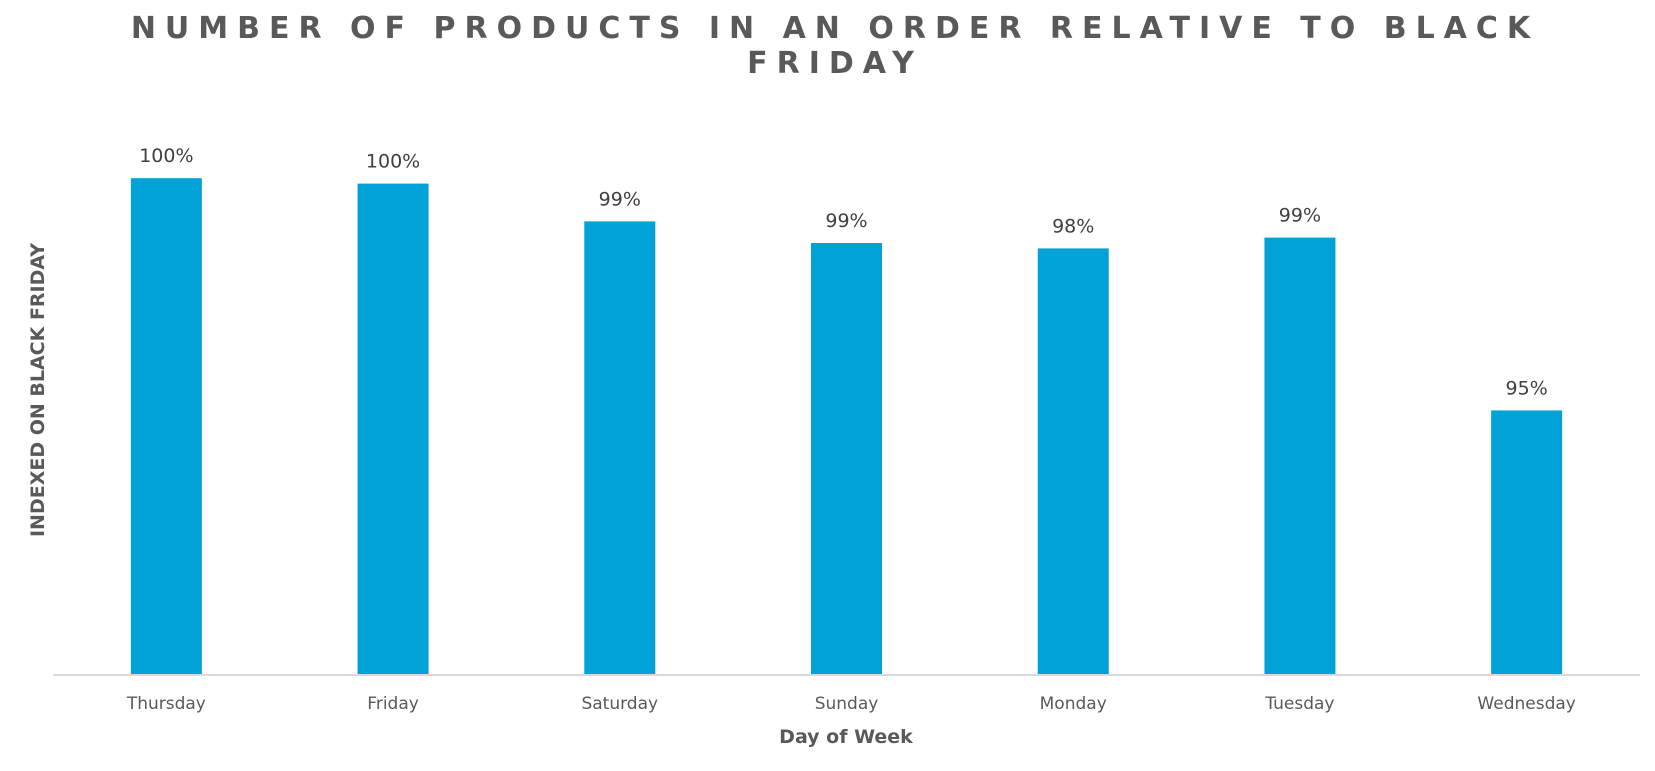 The height and width of the screenshot is (771, 1655). Describe the element at coordinates (166, 156) in the screenshot. I see `data-label-thursday: 100%` at that location.